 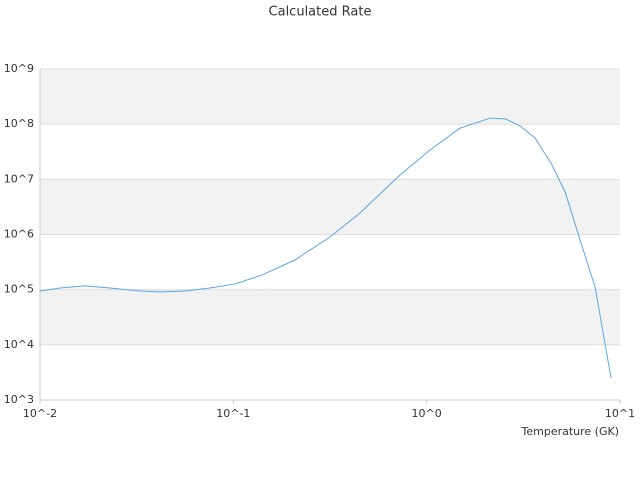 What do you see at coordinates (19, 289) in the screenshot?
I see `y-tick-label: 10^5` at bounding box center [19, 289].